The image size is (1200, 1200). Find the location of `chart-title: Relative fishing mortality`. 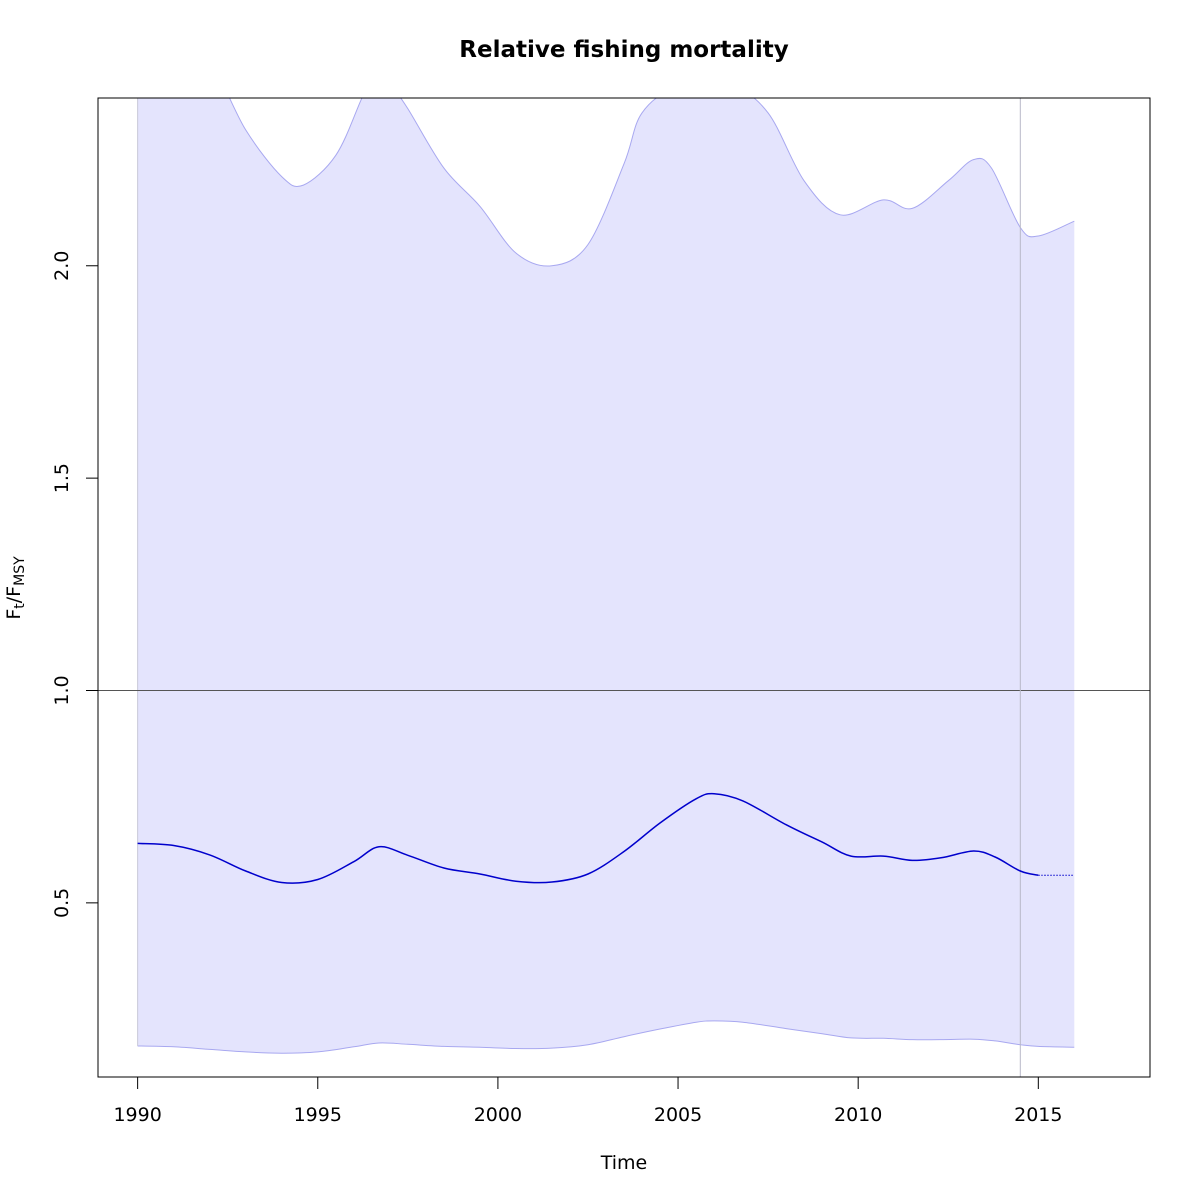

chart-title: Relative fishing mortality is located at coordinates (623, 50).